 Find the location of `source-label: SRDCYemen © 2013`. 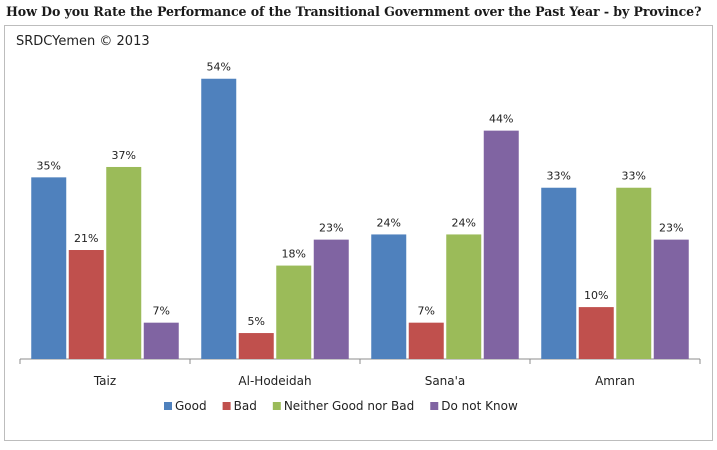

source-label: SRDCYemen © 2013 is located at coordinates (83, 41).